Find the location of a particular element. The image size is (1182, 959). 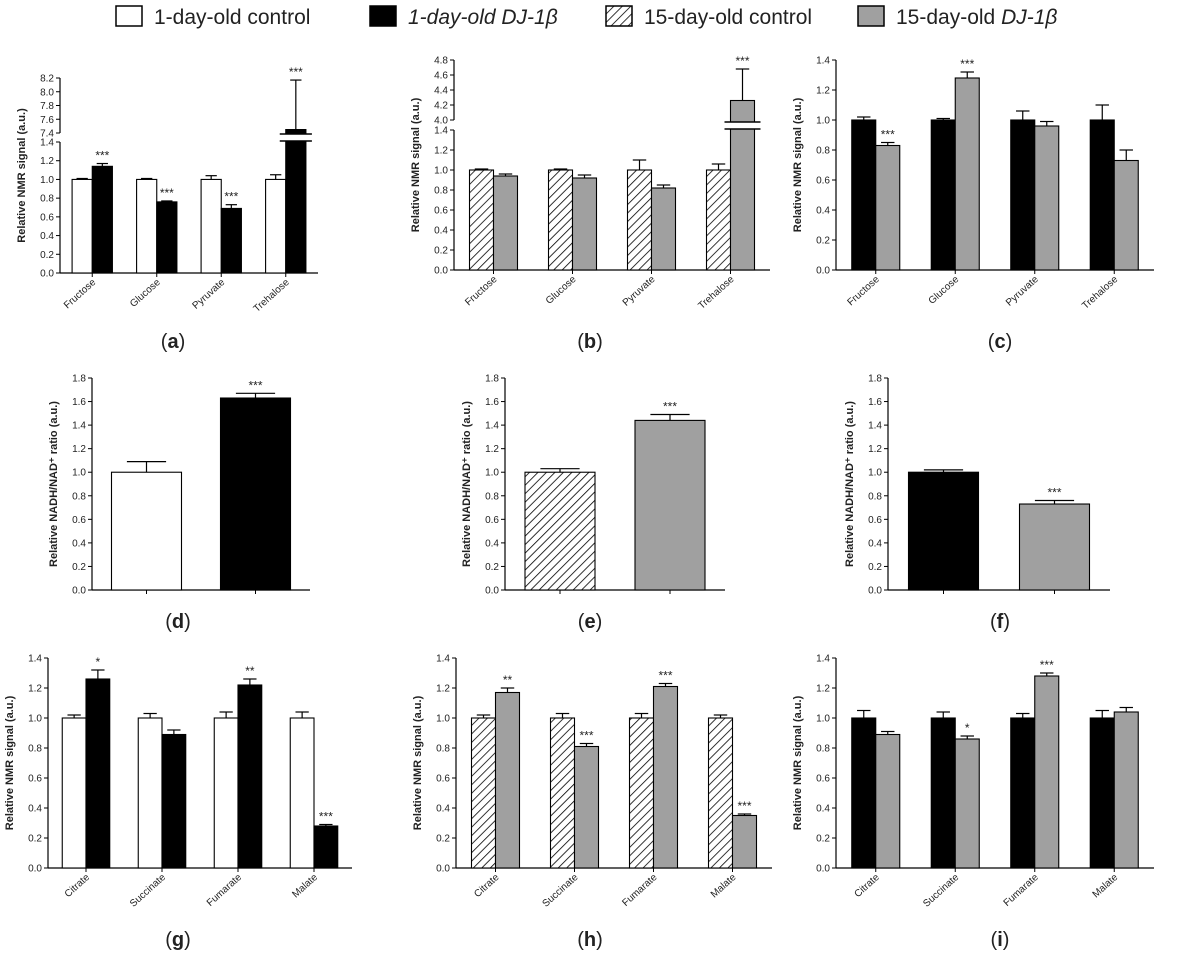

legend-label-1: 1-day-old control is located at coordinates (232, 17).